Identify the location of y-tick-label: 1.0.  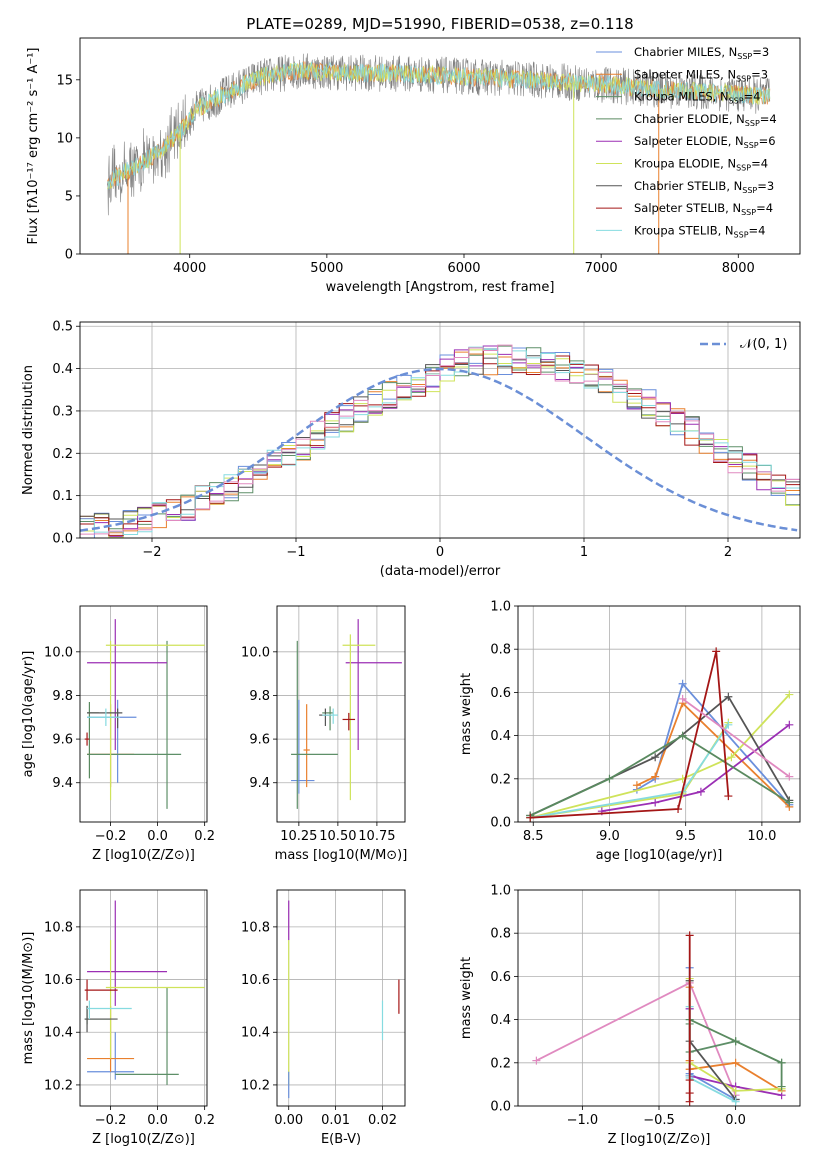
(500, 891).